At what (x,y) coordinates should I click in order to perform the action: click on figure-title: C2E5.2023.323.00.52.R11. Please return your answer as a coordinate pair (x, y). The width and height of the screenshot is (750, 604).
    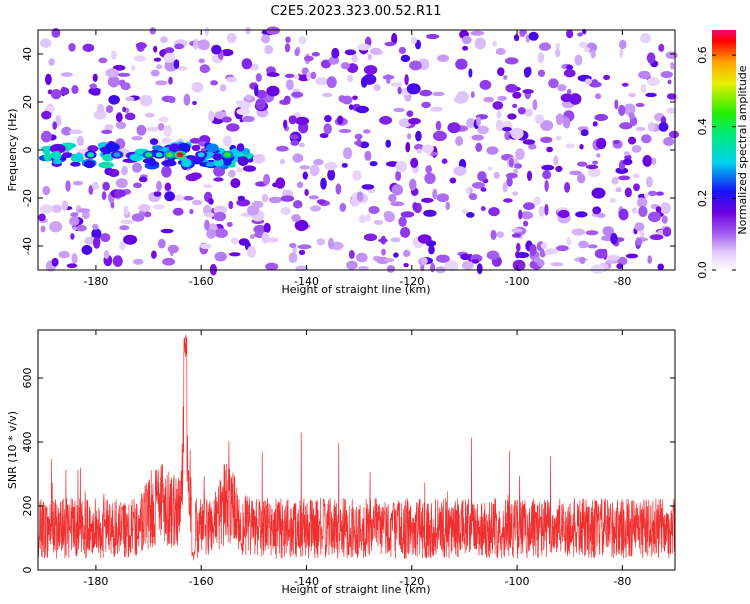
    Looking at the image, I should click on (355, 11).